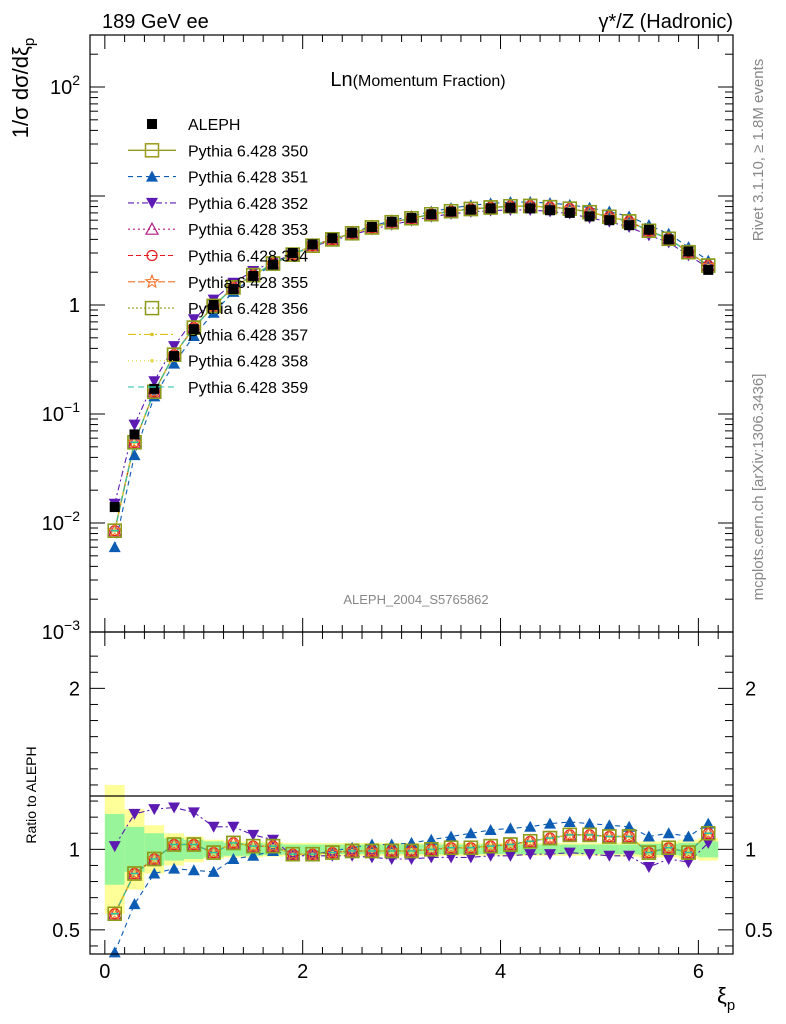 This screenshot has width=786, height=1024. I want to click on y-tick-label: 10−1, so click(61, 412).